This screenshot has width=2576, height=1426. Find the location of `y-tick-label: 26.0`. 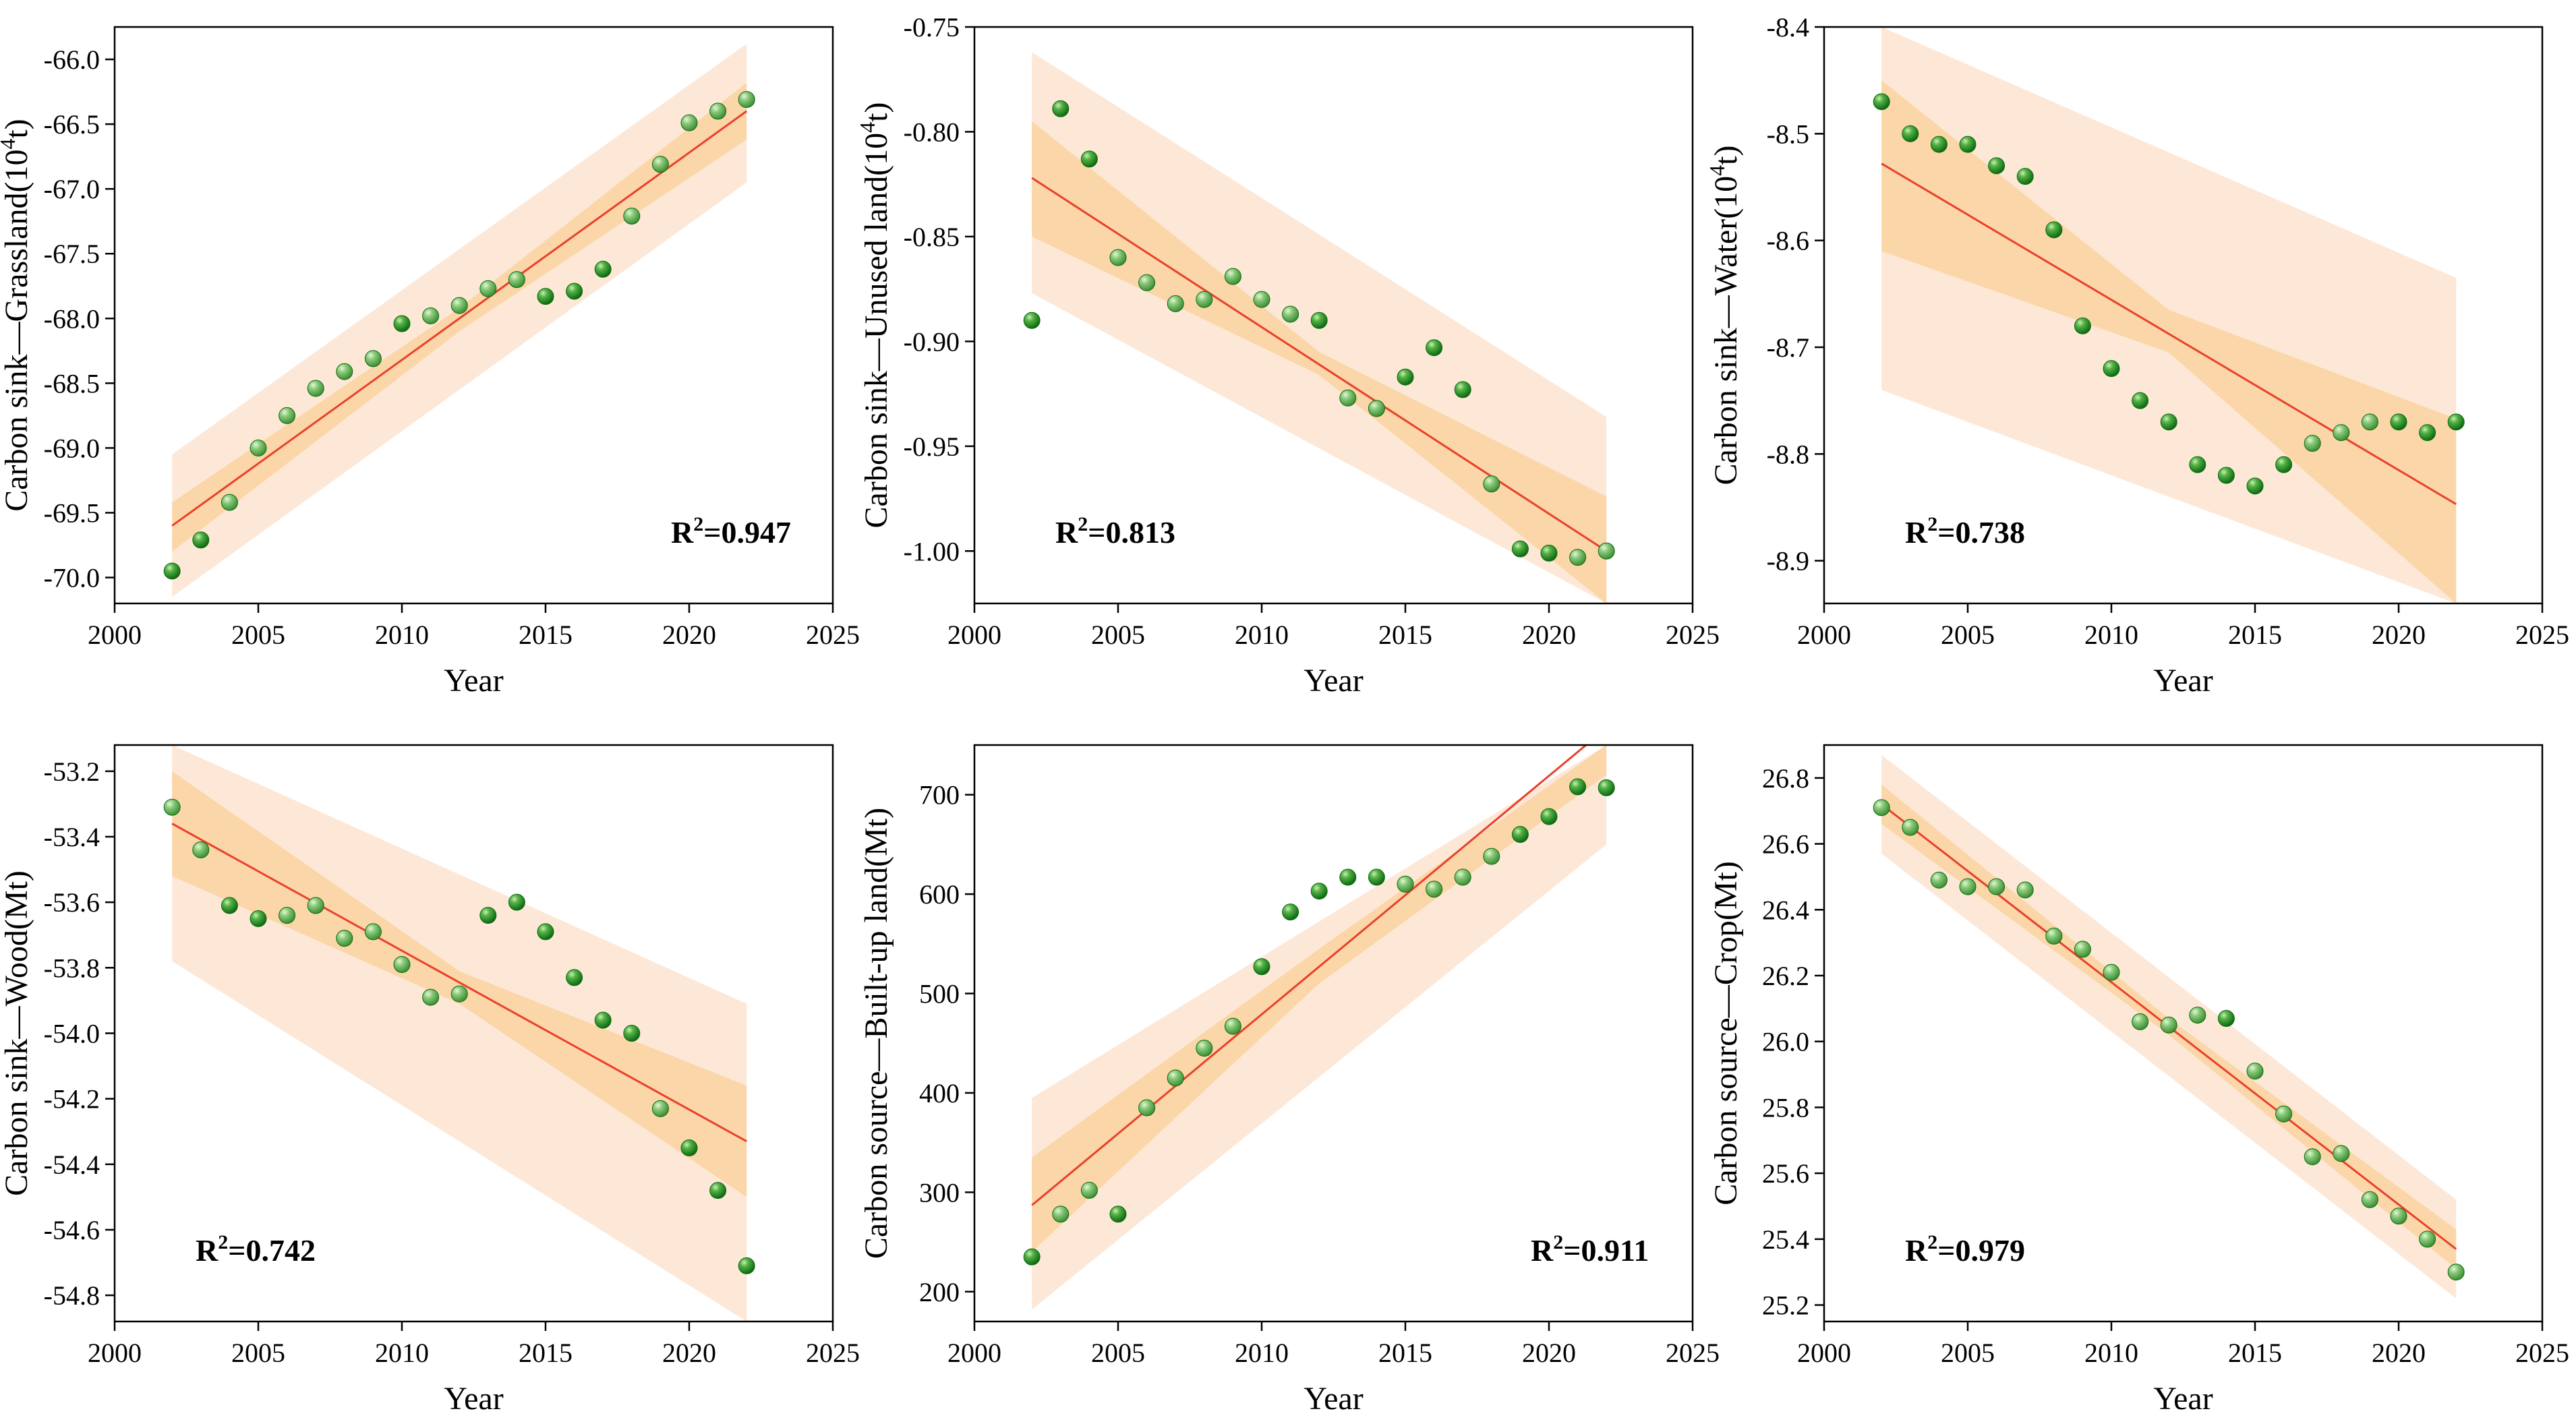

y-tick-label: 26.0 is located at coordinates (1786, 1042).